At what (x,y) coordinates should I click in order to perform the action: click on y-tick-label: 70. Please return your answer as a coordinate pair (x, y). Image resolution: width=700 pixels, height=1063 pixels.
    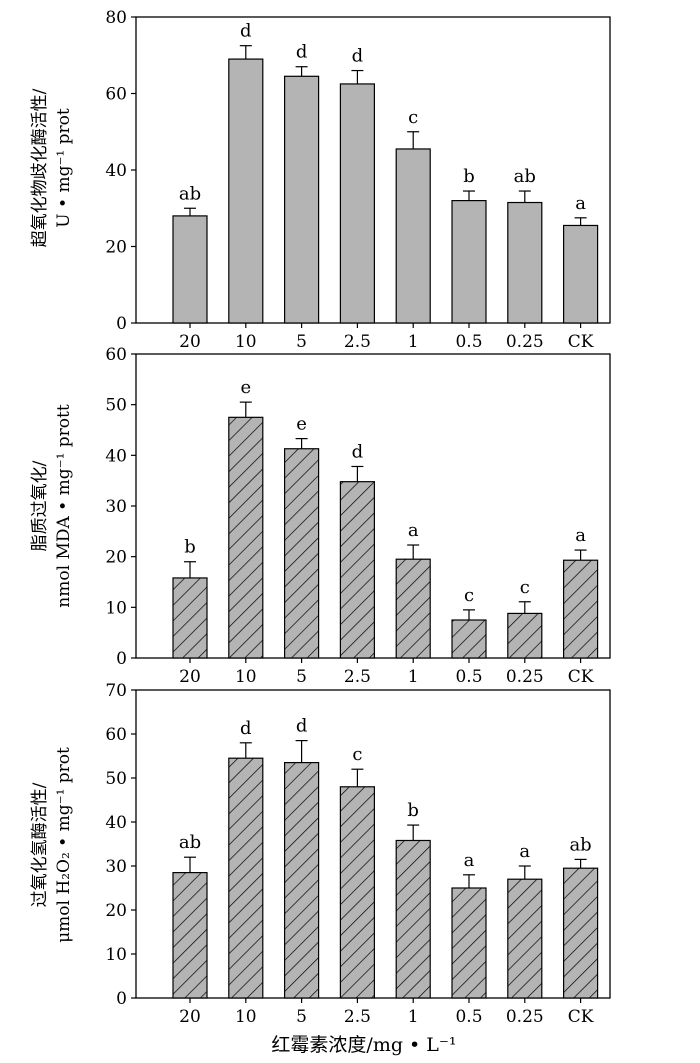
    Looking at the image, I should click on (116, 691).